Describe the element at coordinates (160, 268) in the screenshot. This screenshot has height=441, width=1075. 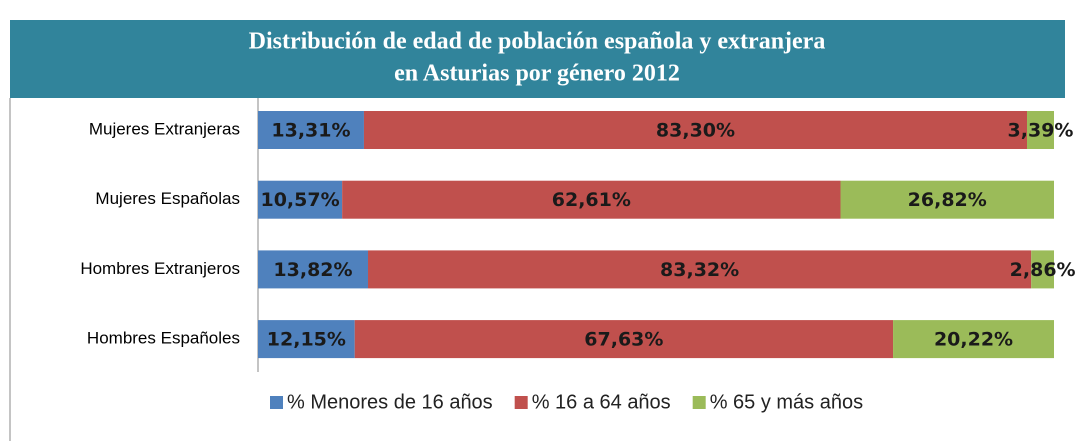
I see `category-label: Hombres Extranjeros` at that location.